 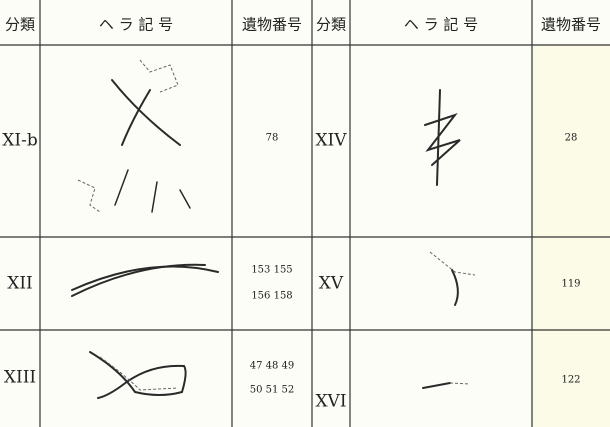 What do you see at coordinates (570, 380) in the screenshot?
I see `number-line: 122` at bounding box center [570, 380].